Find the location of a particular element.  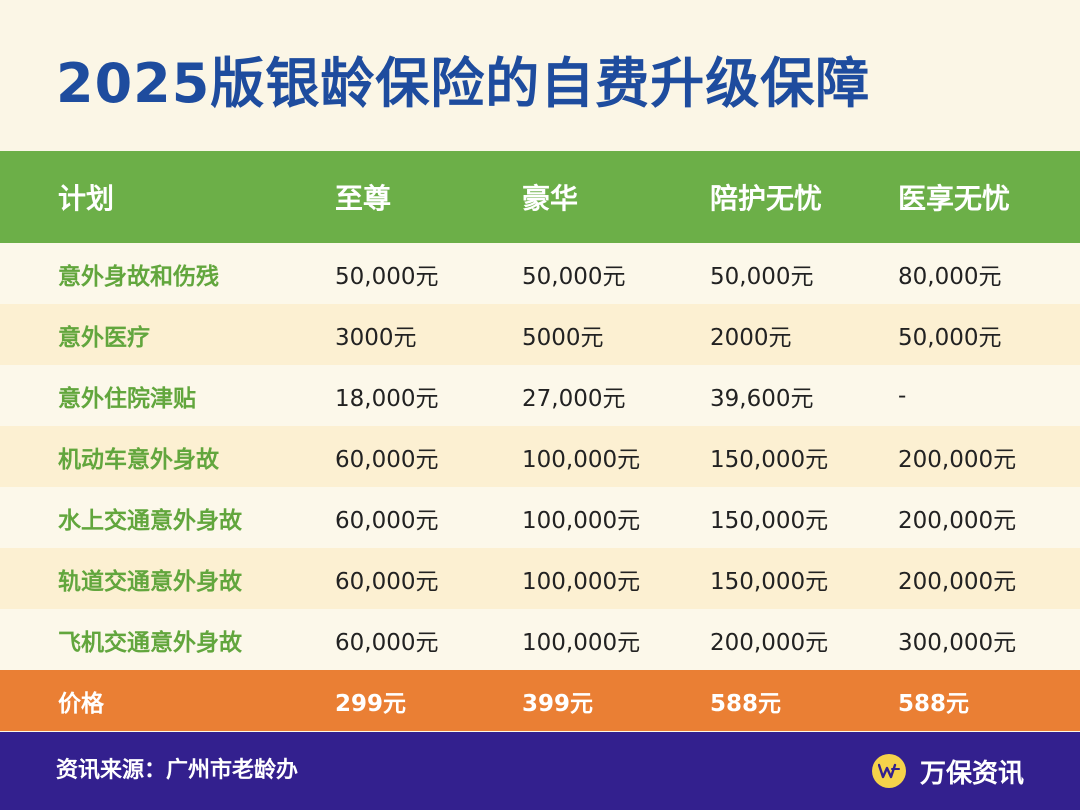

table-cell: 39,600元 is located at coordinates (762, 398).